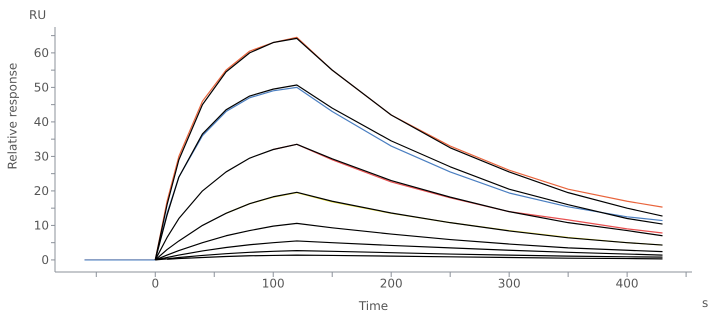  Describe the element at coordinates (41, 157) in the screenshot. I see `y-tick-label: 30` at that location.